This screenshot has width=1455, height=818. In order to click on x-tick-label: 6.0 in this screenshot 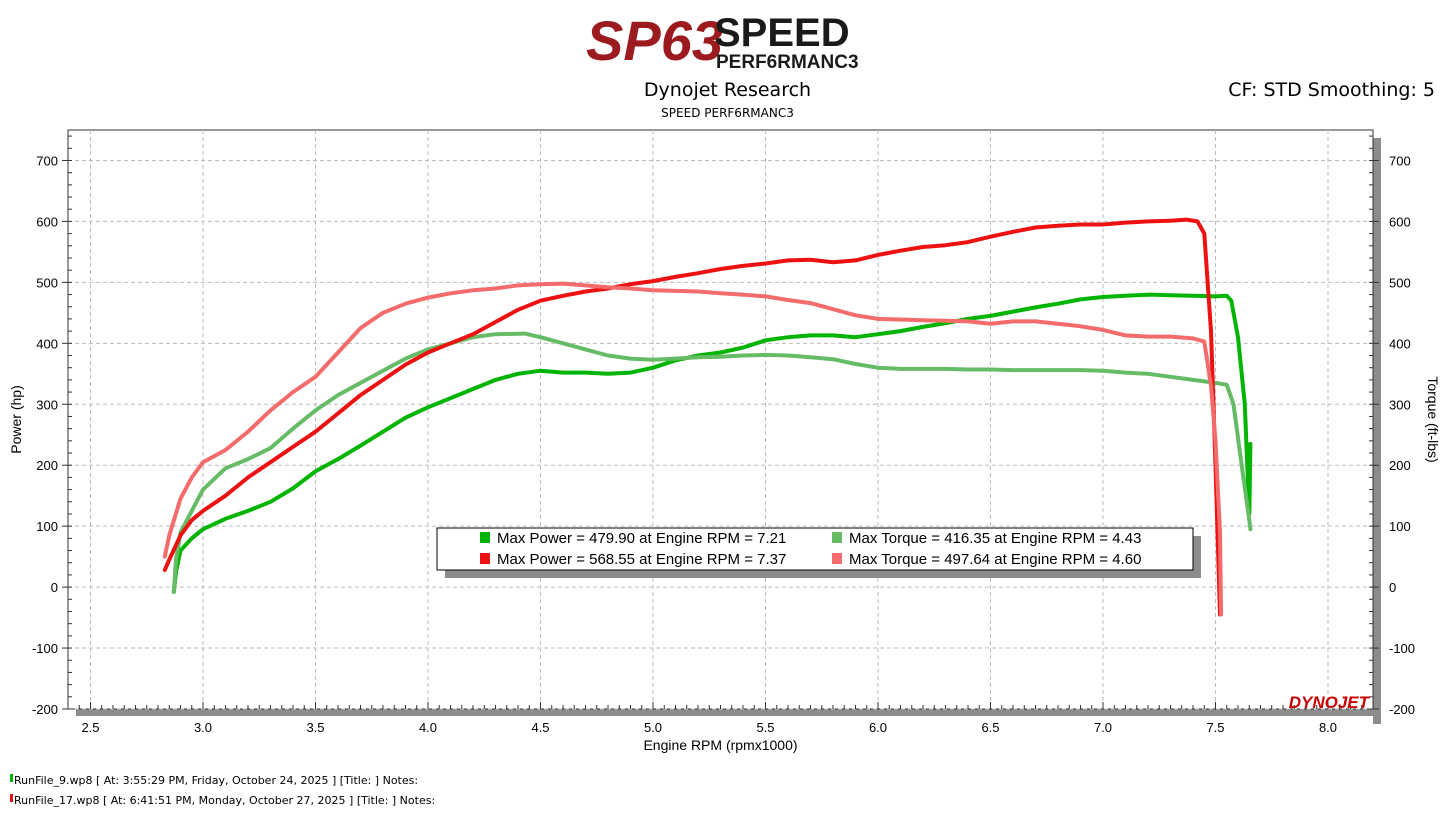, I will do `click(878, 727)`.